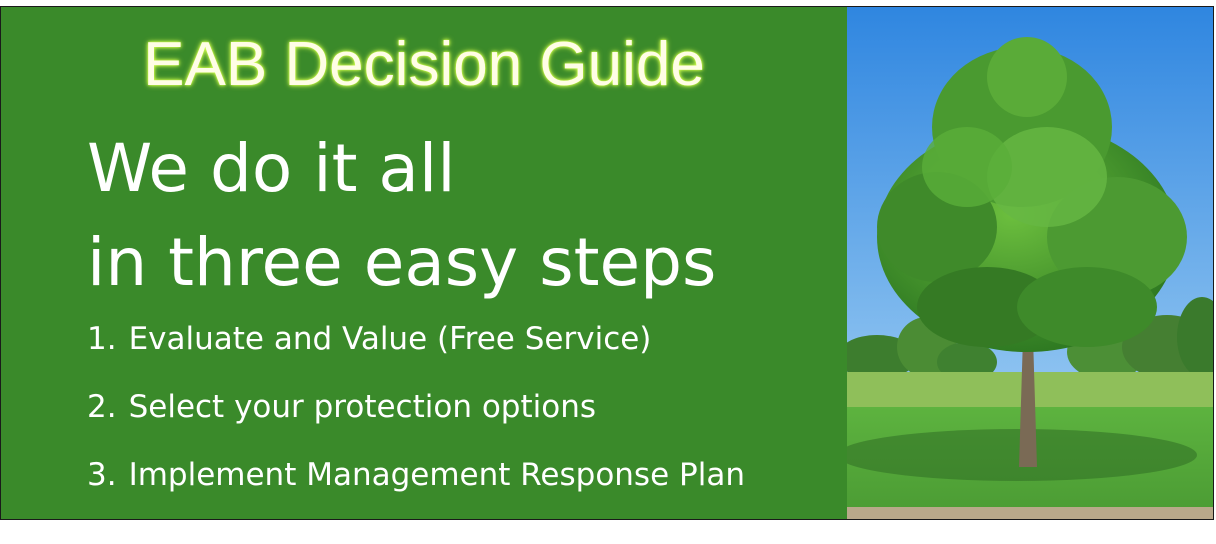  What do you see at coordinates (271, 168) in the screenshot?
I see `headline-line-1: We do it all` at bounding box center [271, 168].